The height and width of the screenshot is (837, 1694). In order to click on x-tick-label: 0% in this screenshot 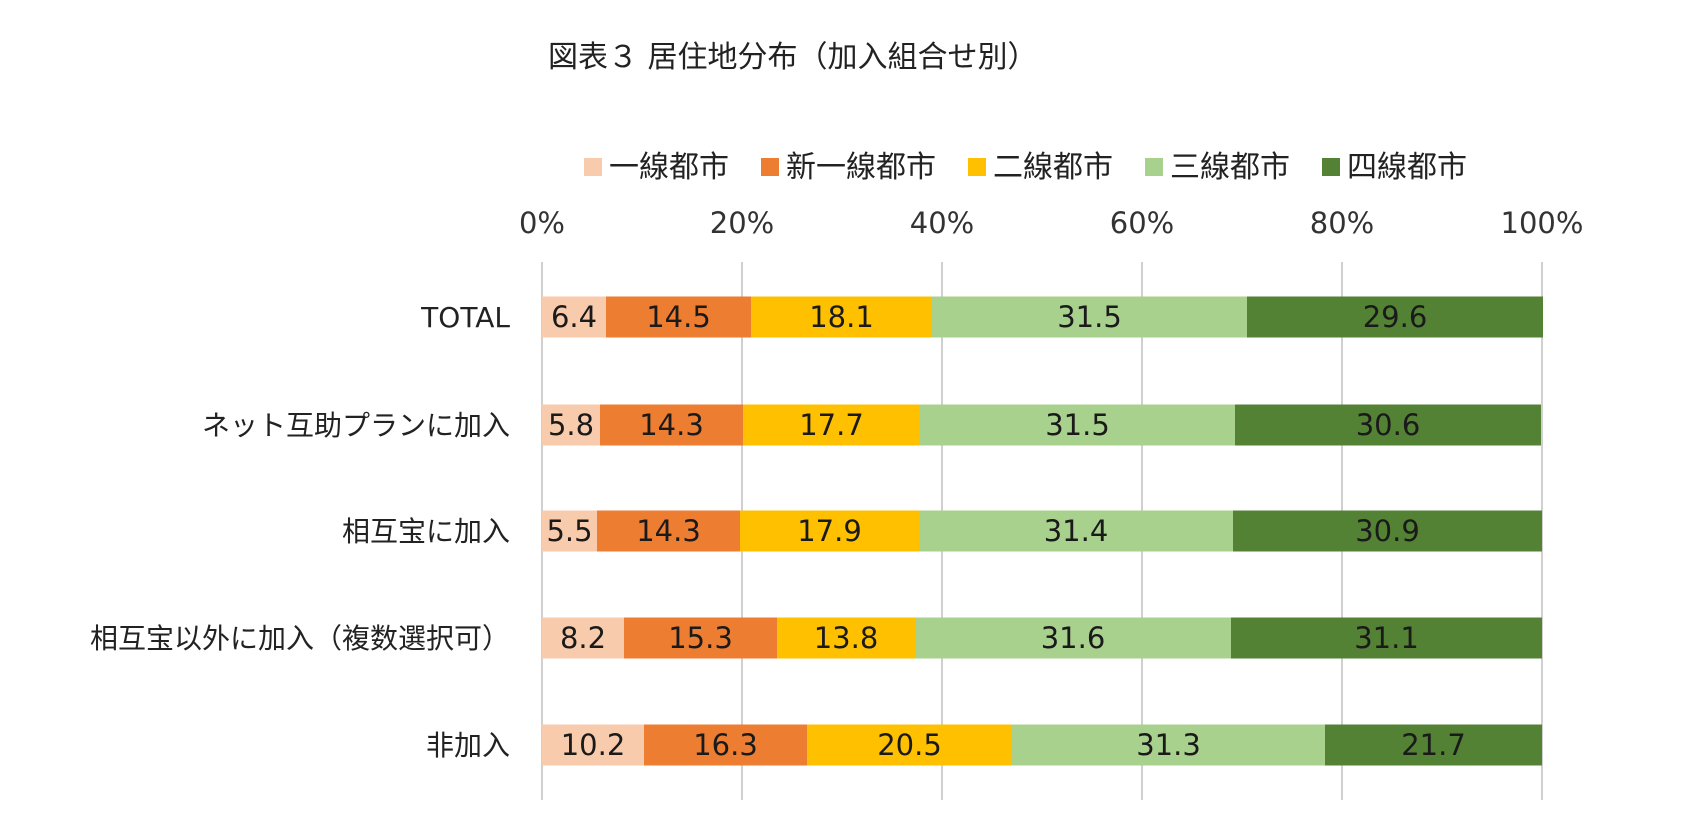, I will do `click(542, 223)`.